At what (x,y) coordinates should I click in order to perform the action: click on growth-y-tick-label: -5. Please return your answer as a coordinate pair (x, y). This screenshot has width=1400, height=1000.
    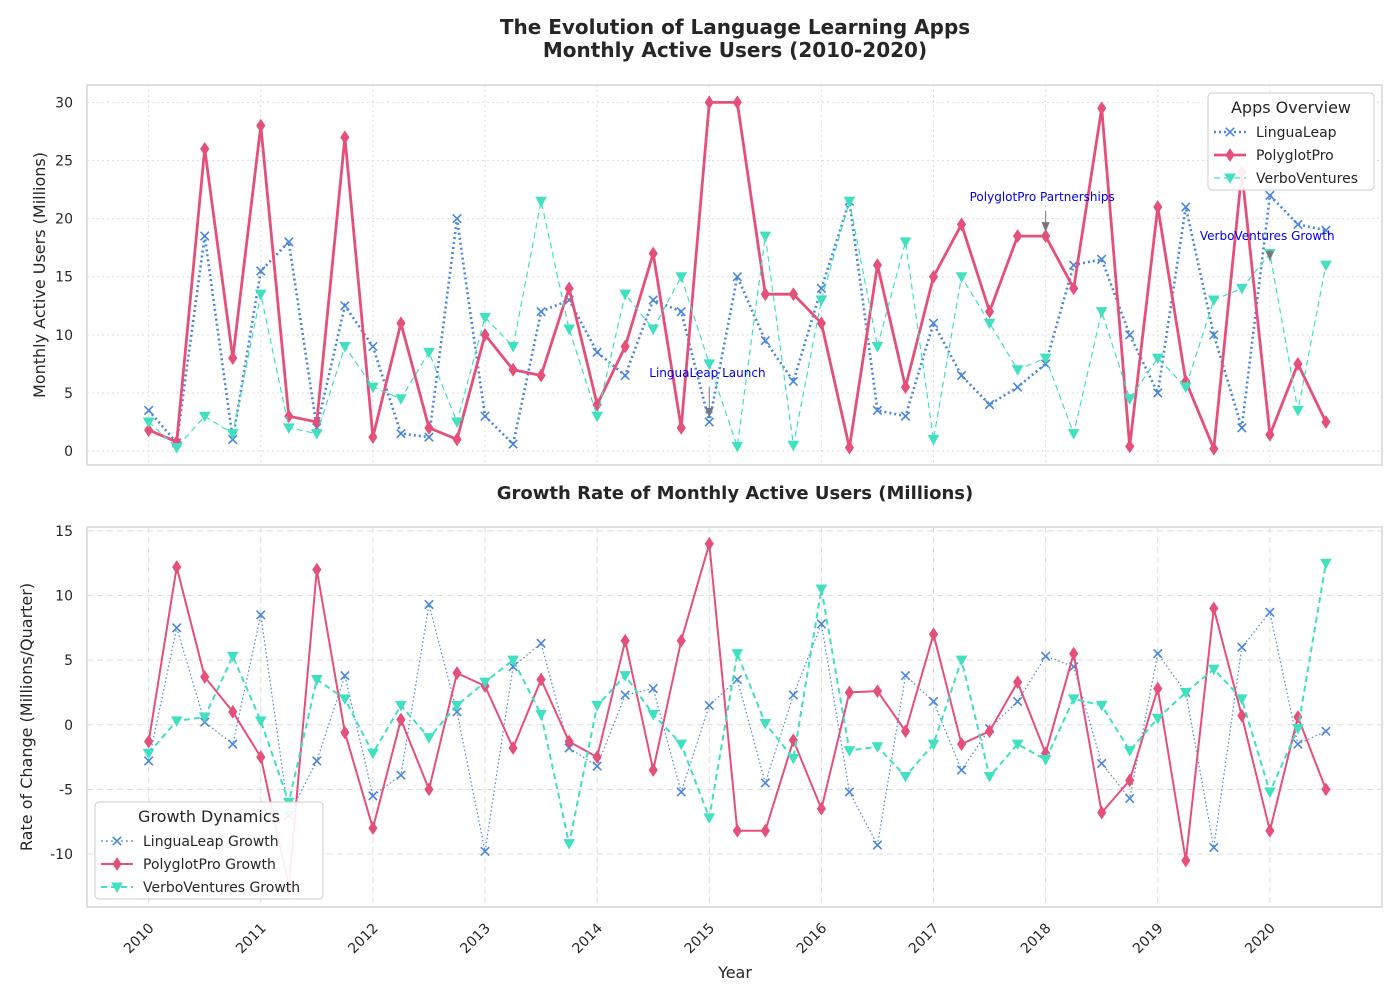
    Looking at the image, I should click on (66, 790).